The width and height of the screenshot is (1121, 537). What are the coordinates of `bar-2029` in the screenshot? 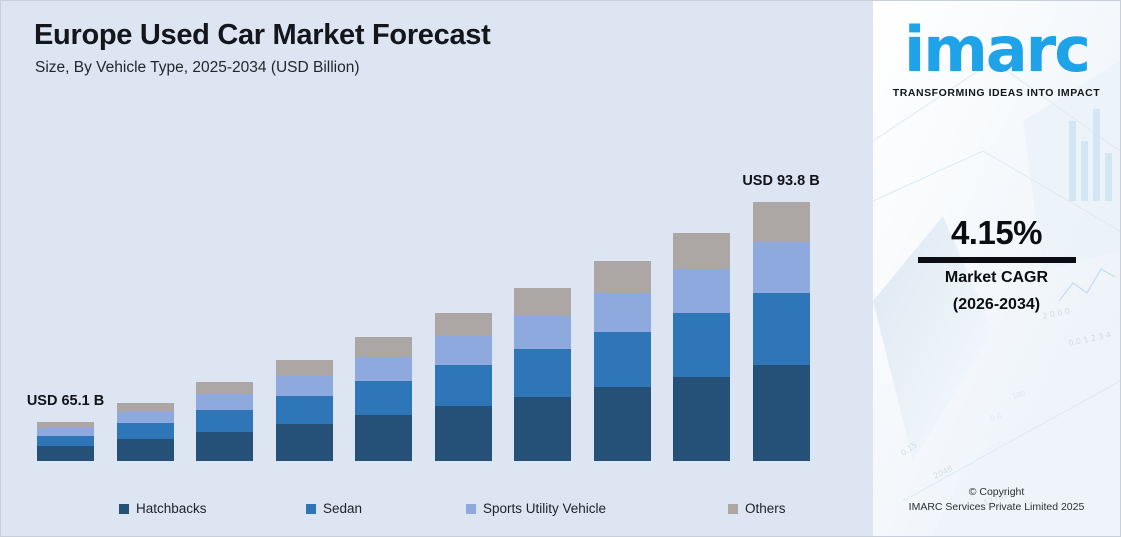 It's located at (383, 399).